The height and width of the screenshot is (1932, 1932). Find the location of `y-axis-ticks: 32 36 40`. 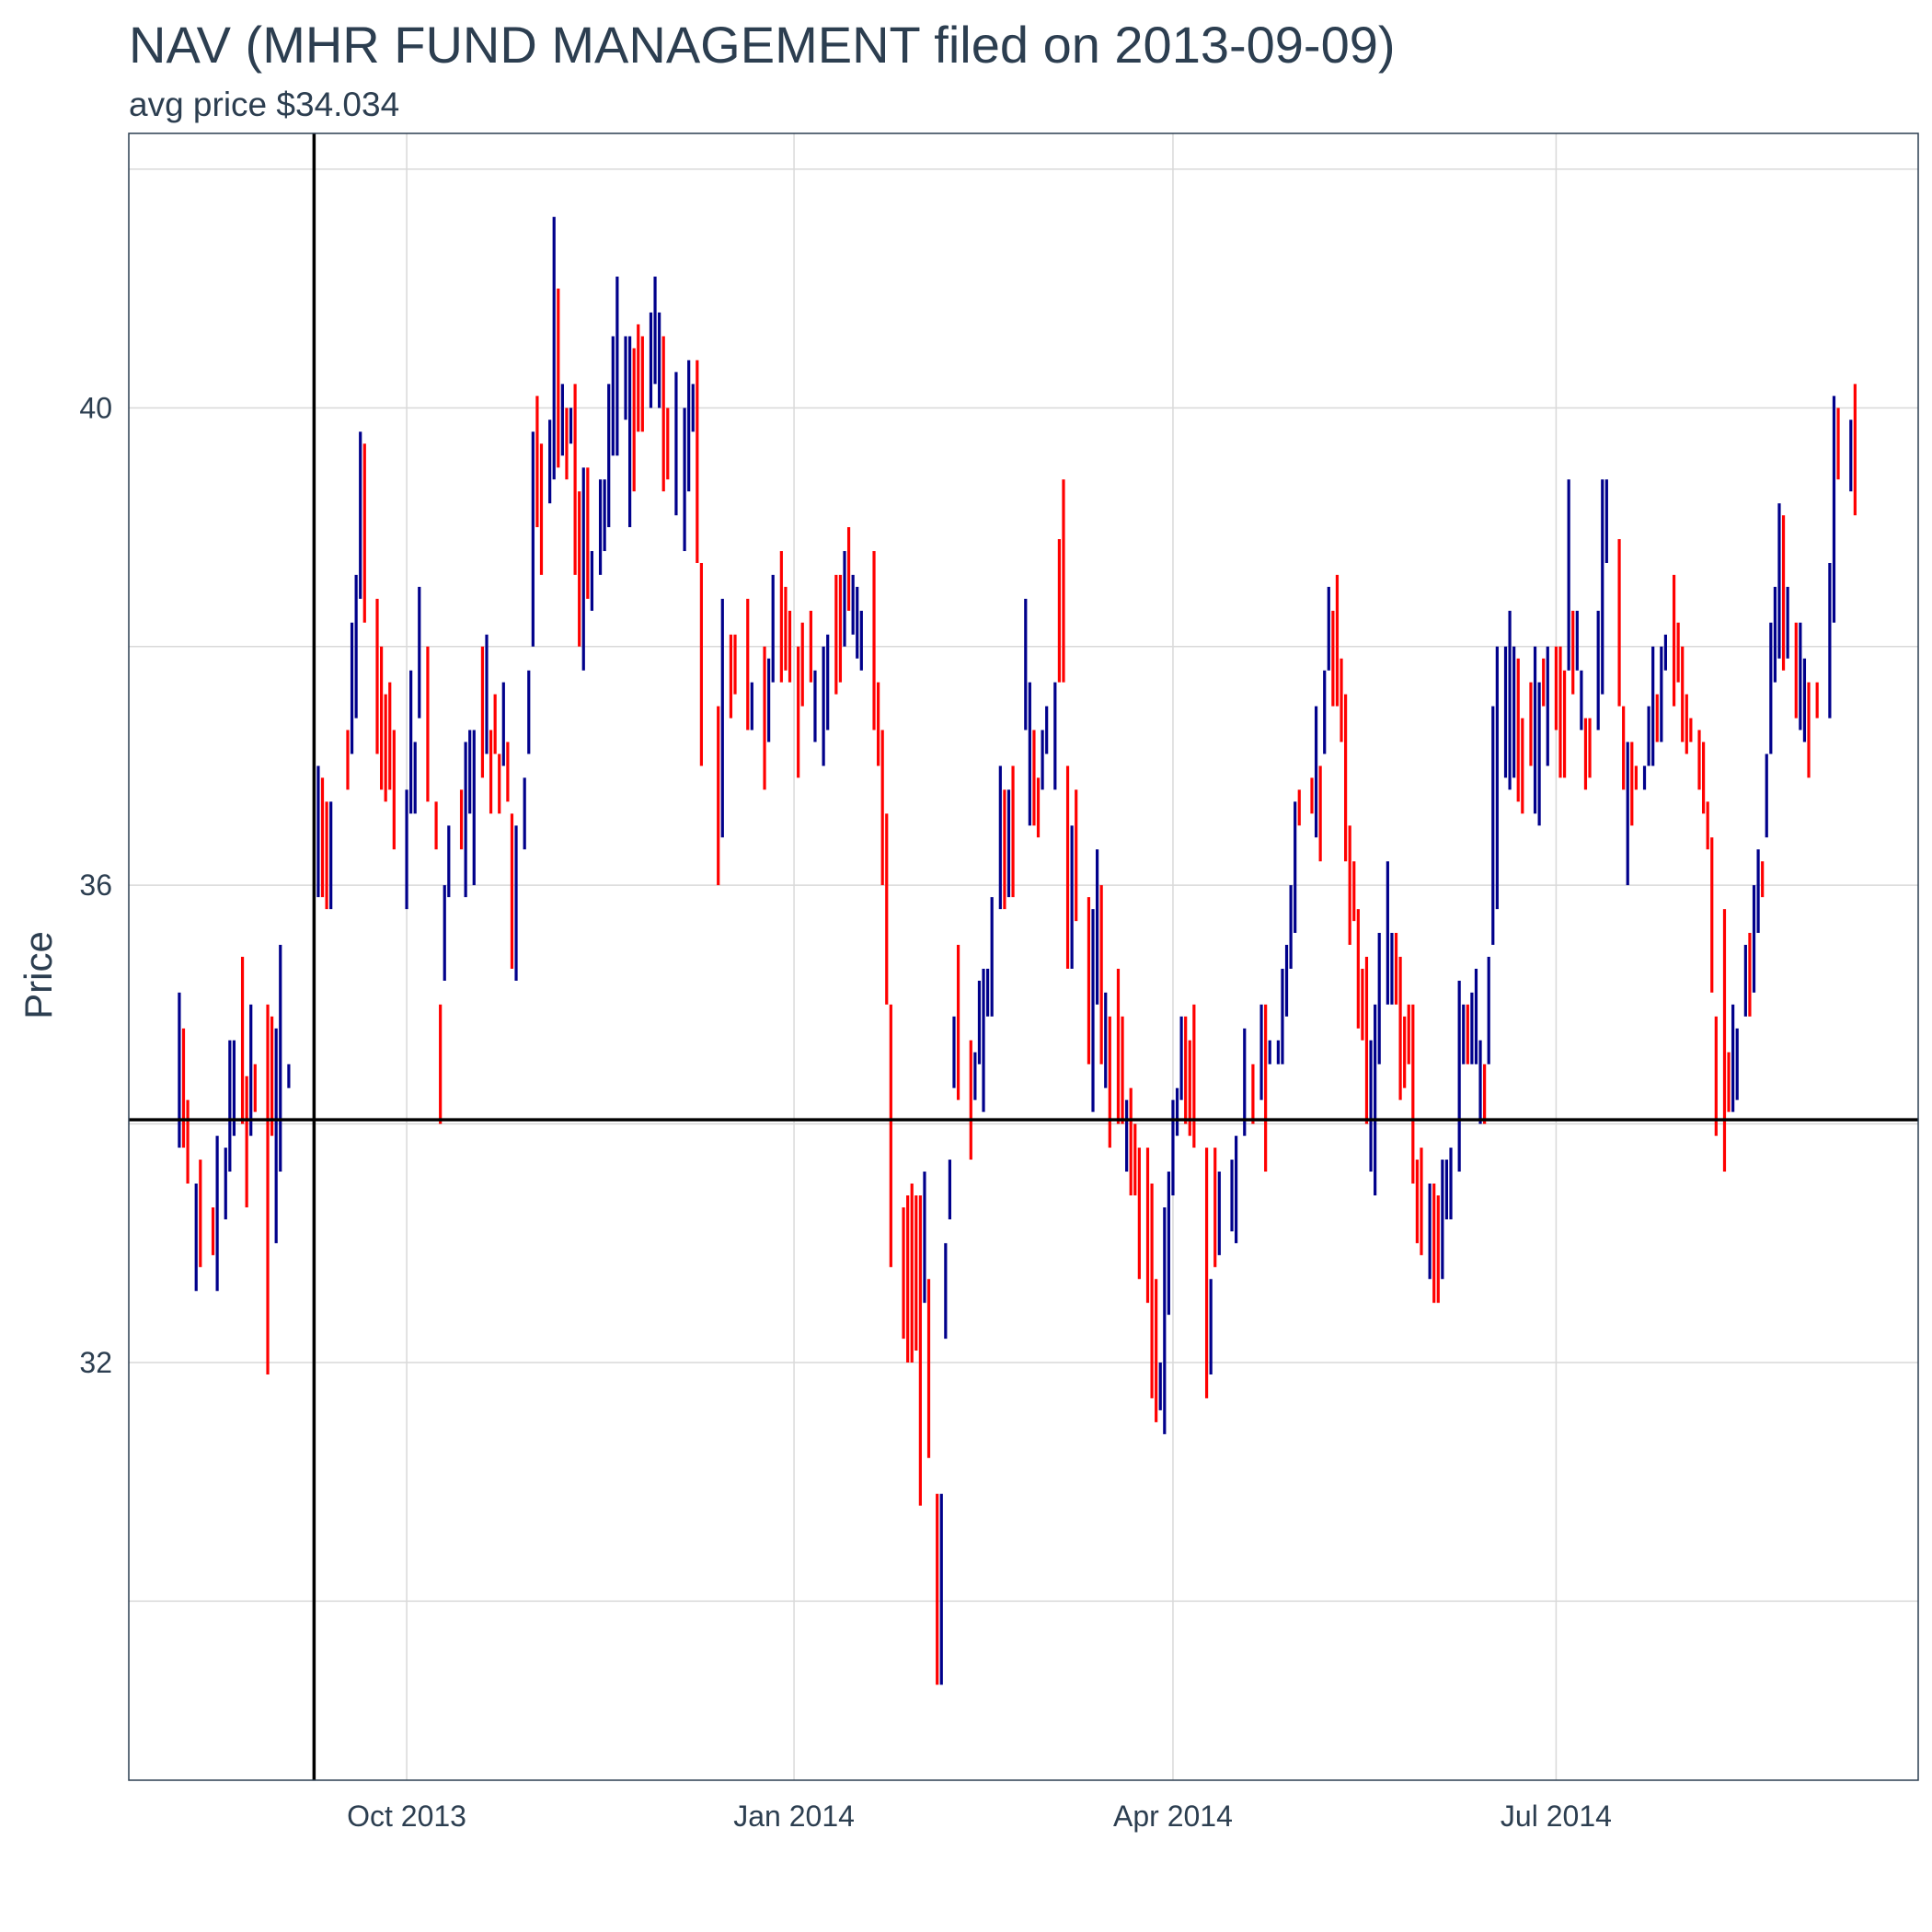

y-axis-ticks: 32 36 40 is located at coordinates (95, 885).